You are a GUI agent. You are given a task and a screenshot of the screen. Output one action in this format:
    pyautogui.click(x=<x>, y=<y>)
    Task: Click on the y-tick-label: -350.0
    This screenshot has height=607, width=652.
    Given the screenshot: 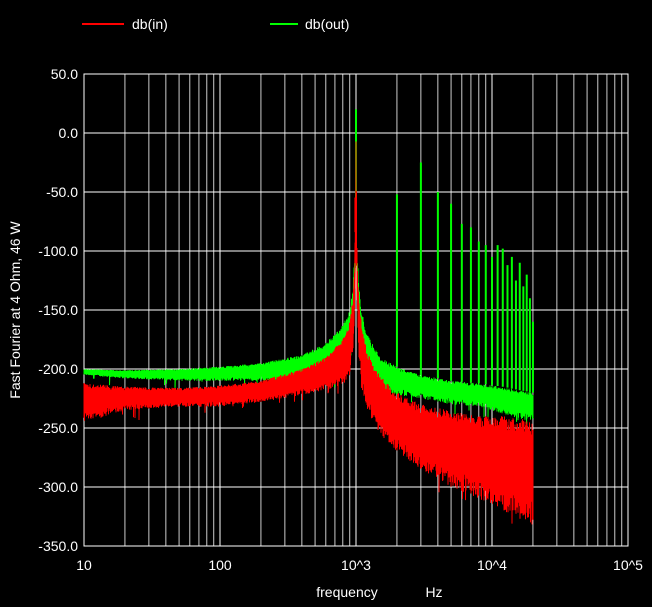 What is the action you would take?
    pyautogui.click(x=58, y=546)
    